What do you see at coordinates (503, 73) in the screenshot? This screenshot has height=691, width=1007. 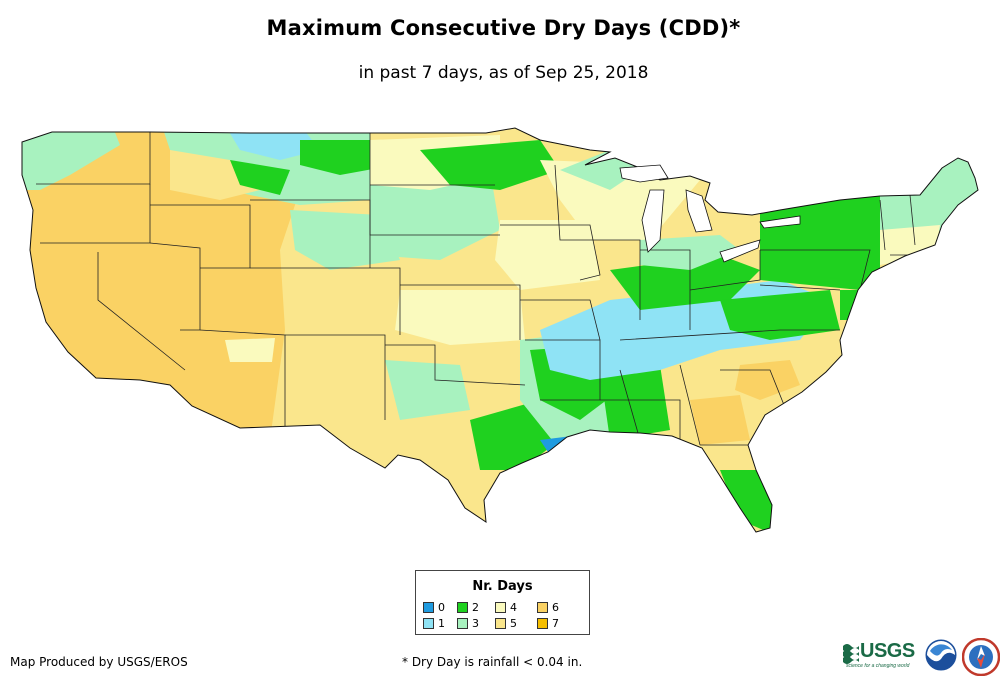 I see `map-subtitle: in past 7 days, as of Sep 25, 2018` at bounding box center [503, 73].